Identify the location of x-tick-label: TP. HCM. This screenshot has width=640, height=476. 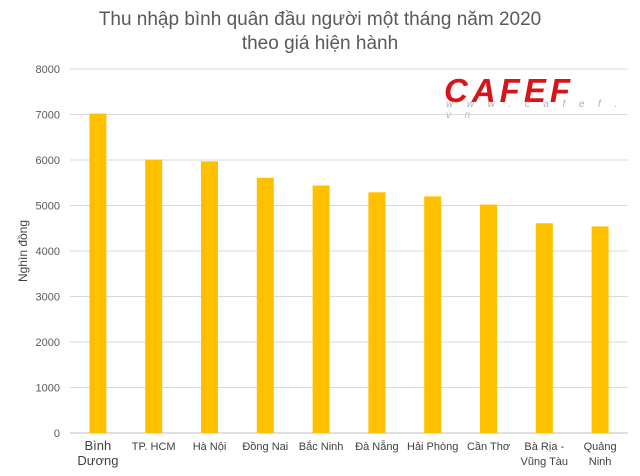
(154, 447).